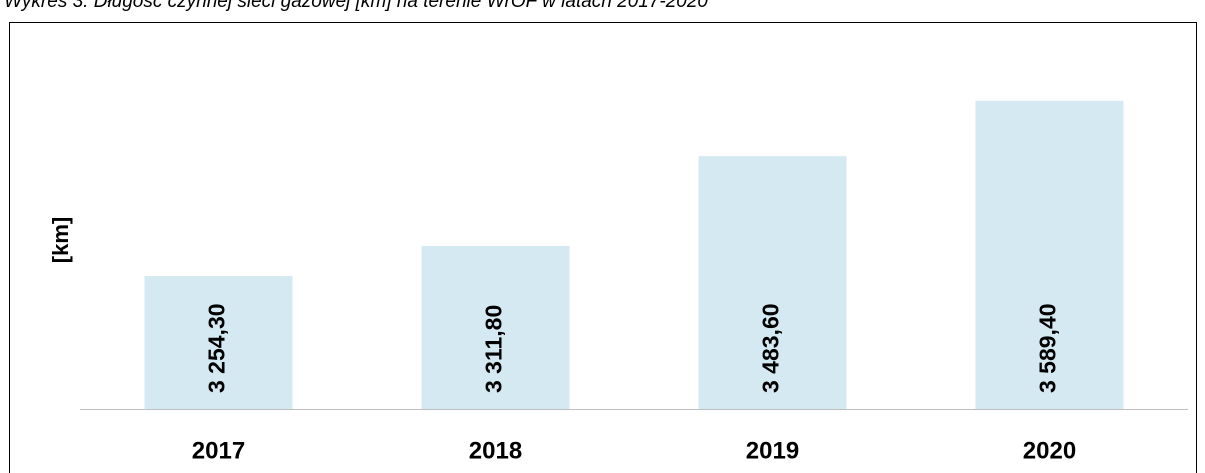 The width and height of the screenshot is (1205, 473). I want to click on x-tick-label: 2017, so click(218, 450).